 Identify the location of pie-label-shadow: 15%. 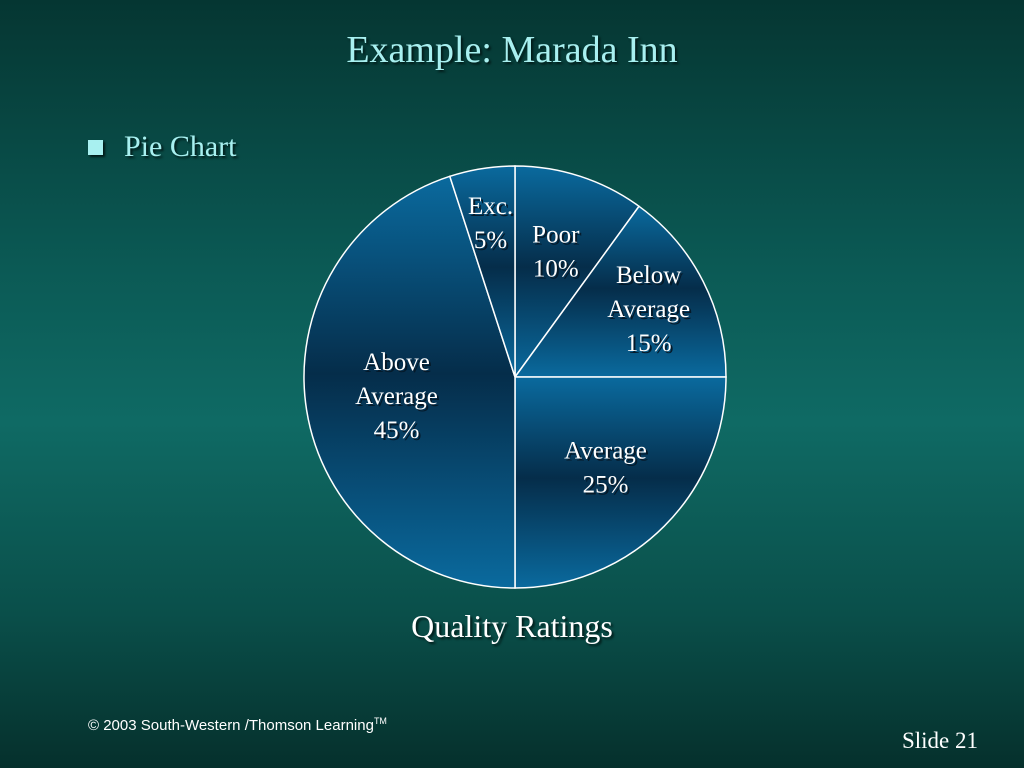
(651, 345).